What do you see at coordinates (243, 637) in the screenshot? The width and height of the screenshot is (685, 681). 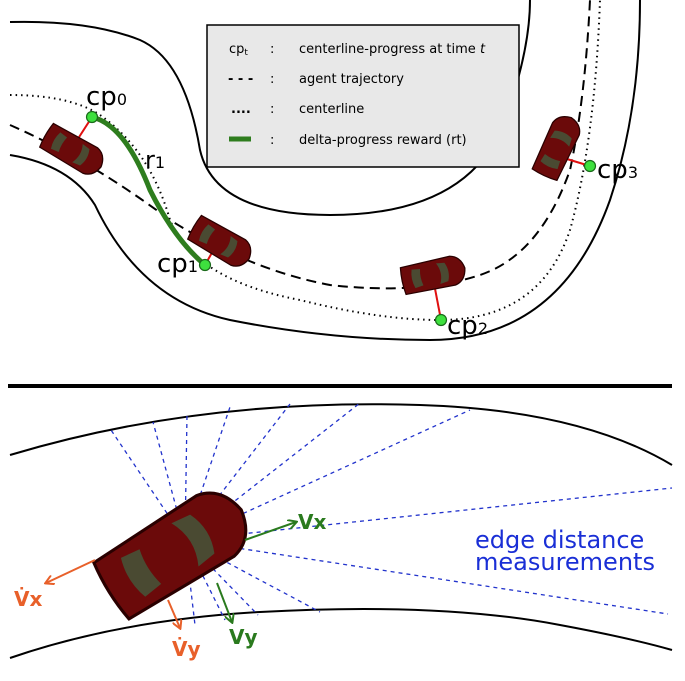 I see `vy-label: Vy` at bounding box center [243, 637].